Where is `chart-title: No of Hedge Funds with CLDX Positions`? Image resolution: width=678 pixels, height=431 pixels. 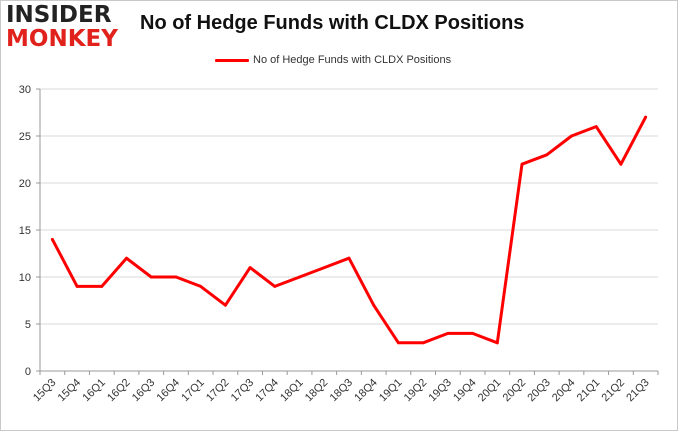
chart-title: No of Hedge Funds with CLDX Positions is located at coordinates (332, 23).